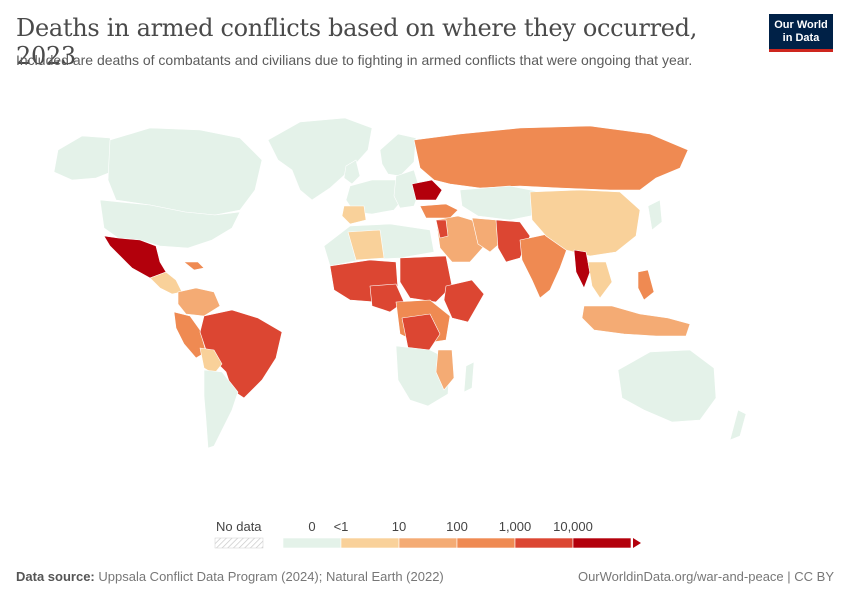  Describe the element at coordinates (366, 245) in the screenshot. I see `region-algeria` at that location.